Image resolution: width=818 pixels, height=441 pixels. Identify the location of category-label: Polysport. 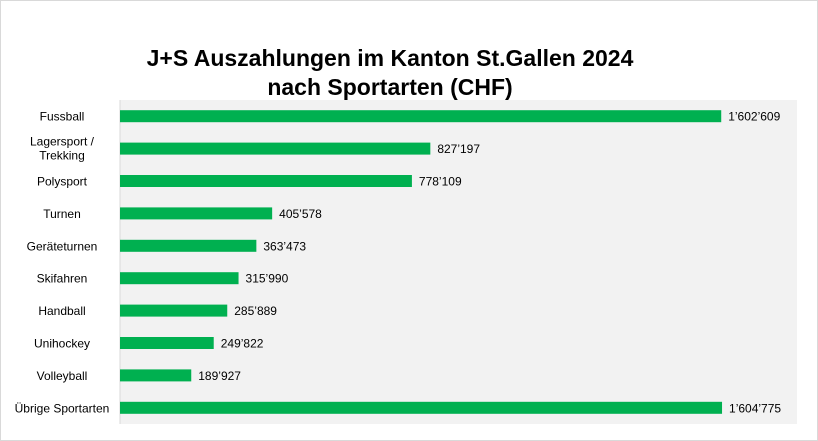
(62, 182).